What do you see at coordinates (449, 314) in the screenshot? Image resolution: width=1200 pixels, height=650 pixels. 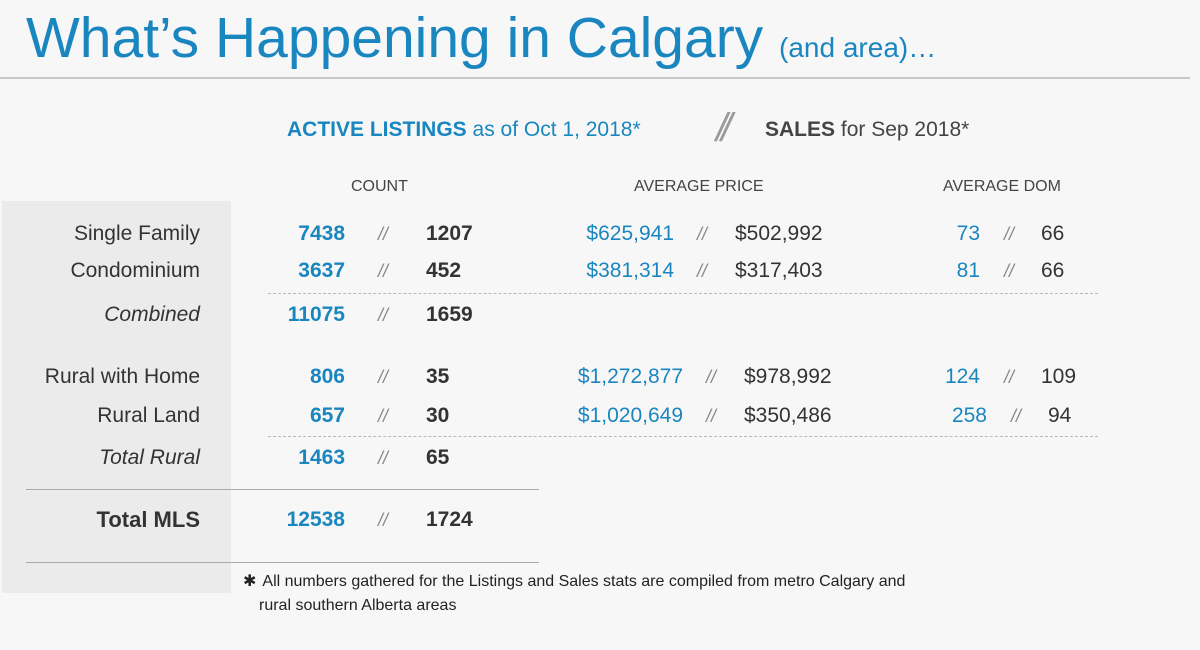 I see `count-sales: 1659` at bounding box center [449, 314].